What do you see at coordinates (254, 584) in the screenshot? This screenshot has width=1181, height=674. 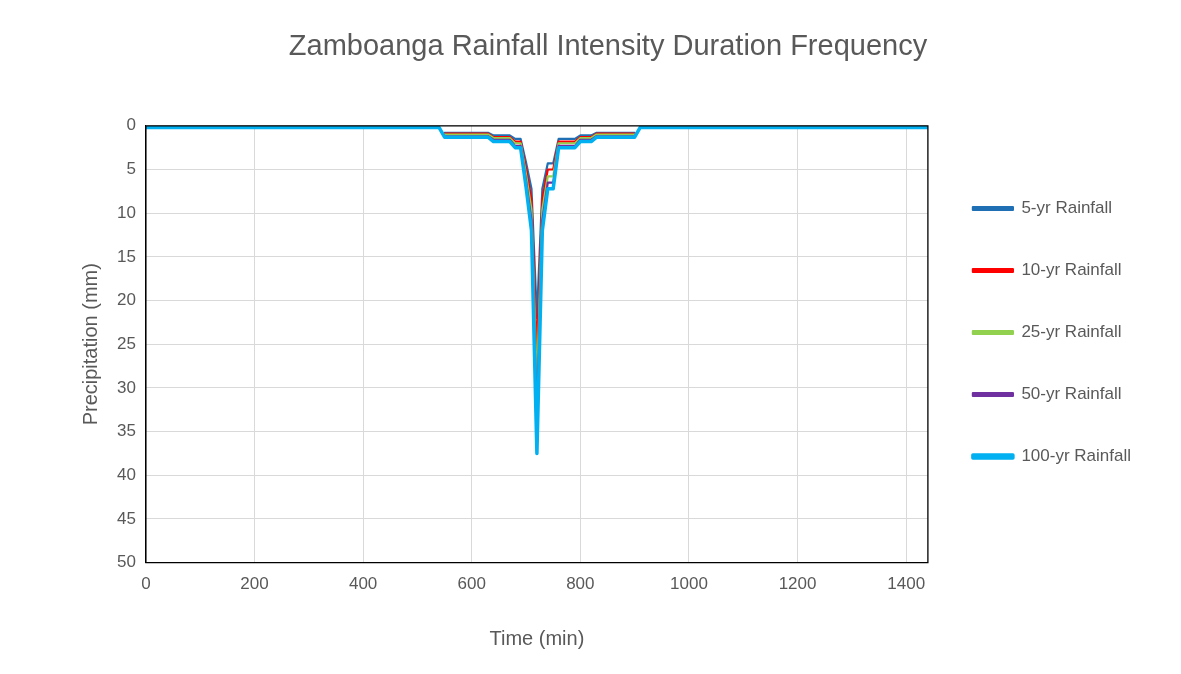 I see `x-tick-label: 200` at bounding box center [254, 584].